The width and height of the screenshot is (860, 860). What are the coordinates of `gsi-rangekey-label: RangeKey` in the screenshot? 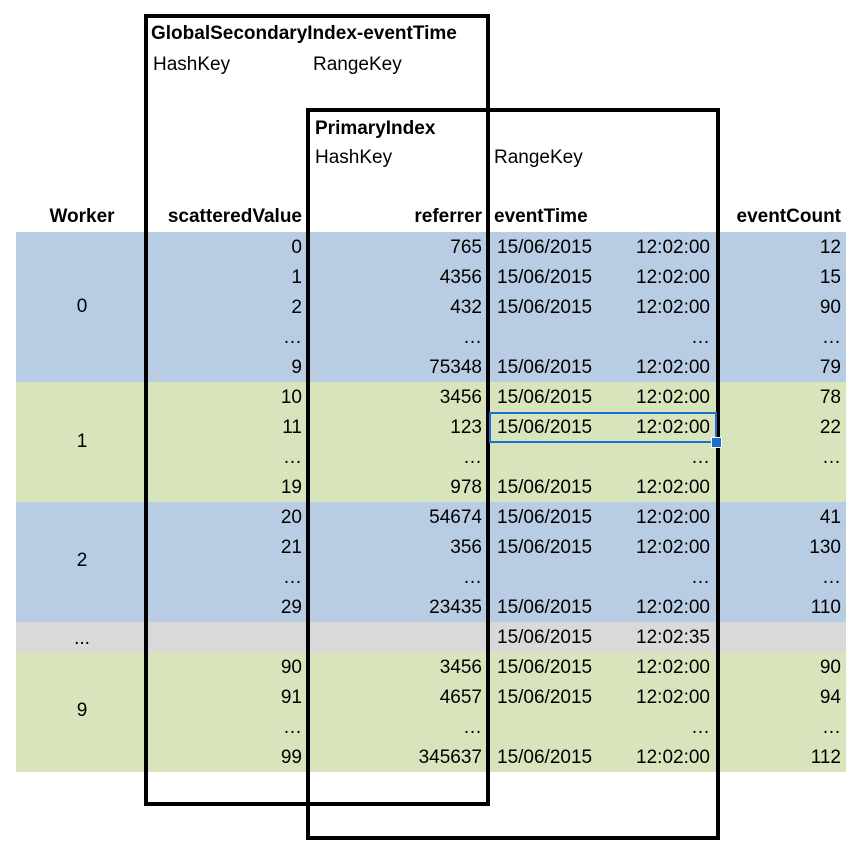 It's located at (357, 64).